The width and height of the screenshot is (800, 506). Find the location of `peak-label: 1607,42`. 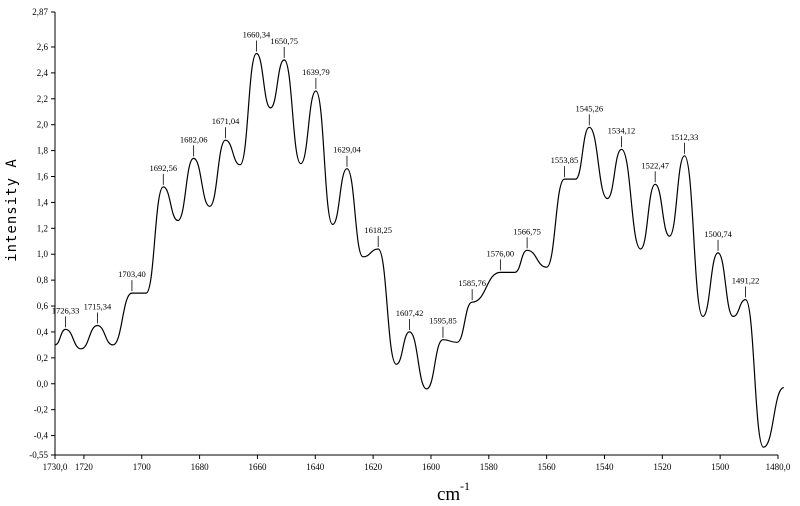

peak-label: 1607,42 is located at coordinates (410, 313).